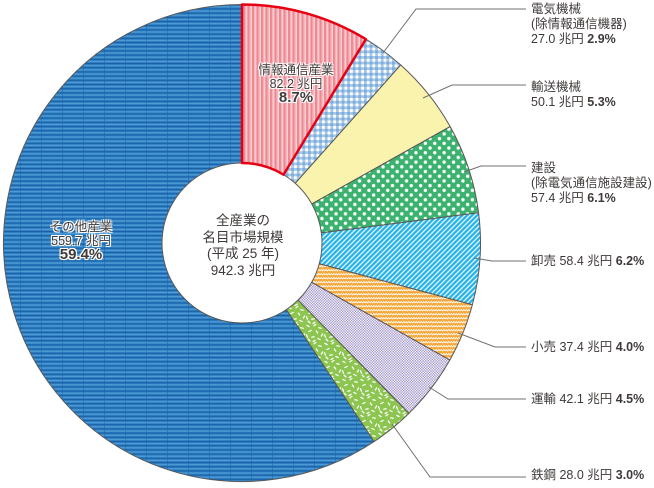 This screenshot has height=488, width=654. I want to click on callout-label: 鉄鋼 28.0 兆円 3.0%, so click(587, 475).